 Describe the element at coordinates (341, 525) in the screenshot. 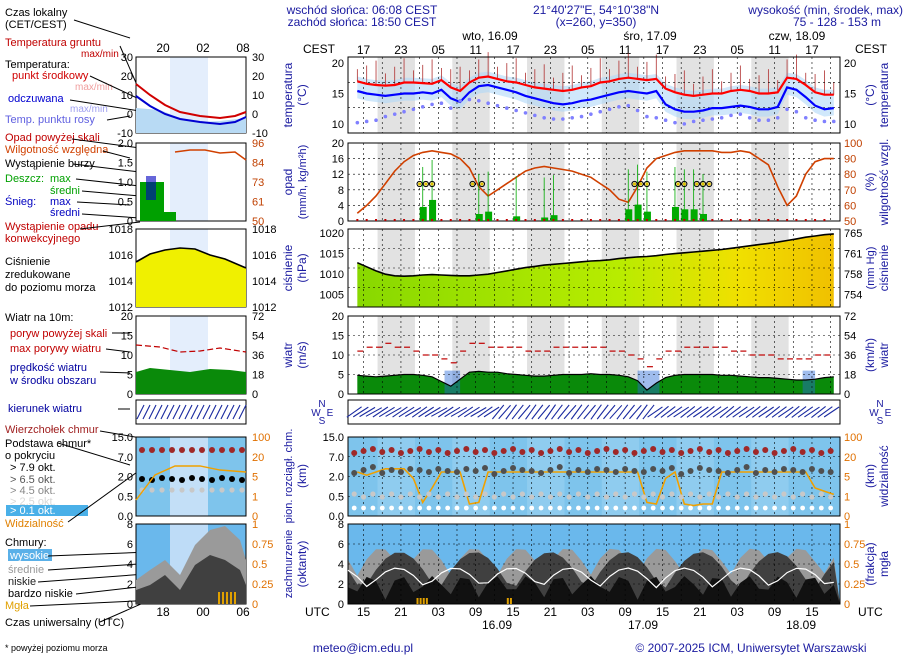

I see `cov-ytick: 8` at that location.